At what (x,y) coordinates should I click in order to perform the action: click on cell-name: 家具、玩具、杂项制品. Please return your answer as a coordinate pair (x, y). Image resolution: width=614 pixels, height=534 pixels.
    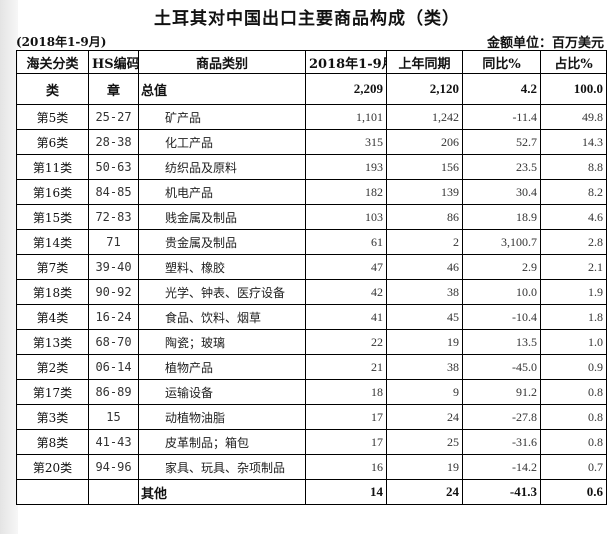
    Looking at the image, I should click on (222, 467).